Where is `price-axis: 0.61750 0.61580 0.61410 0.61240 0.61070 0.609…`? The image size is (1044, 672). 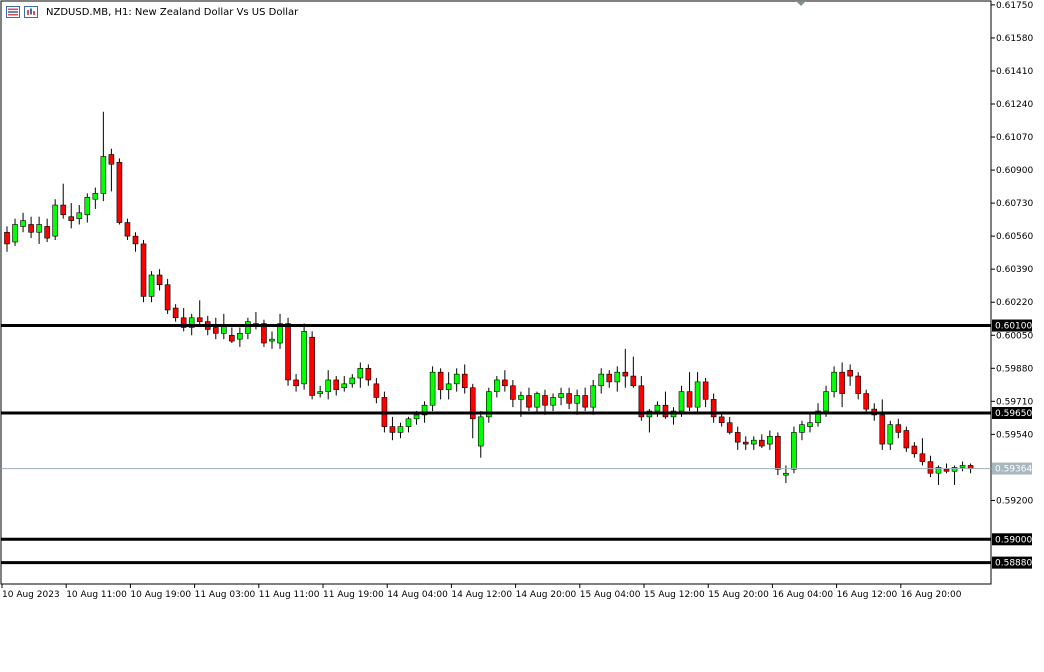 price-axis: 0.61750 0.61580 0.61410 0.61240 0.61070 0.609… is located at coordinates (1012, 253).